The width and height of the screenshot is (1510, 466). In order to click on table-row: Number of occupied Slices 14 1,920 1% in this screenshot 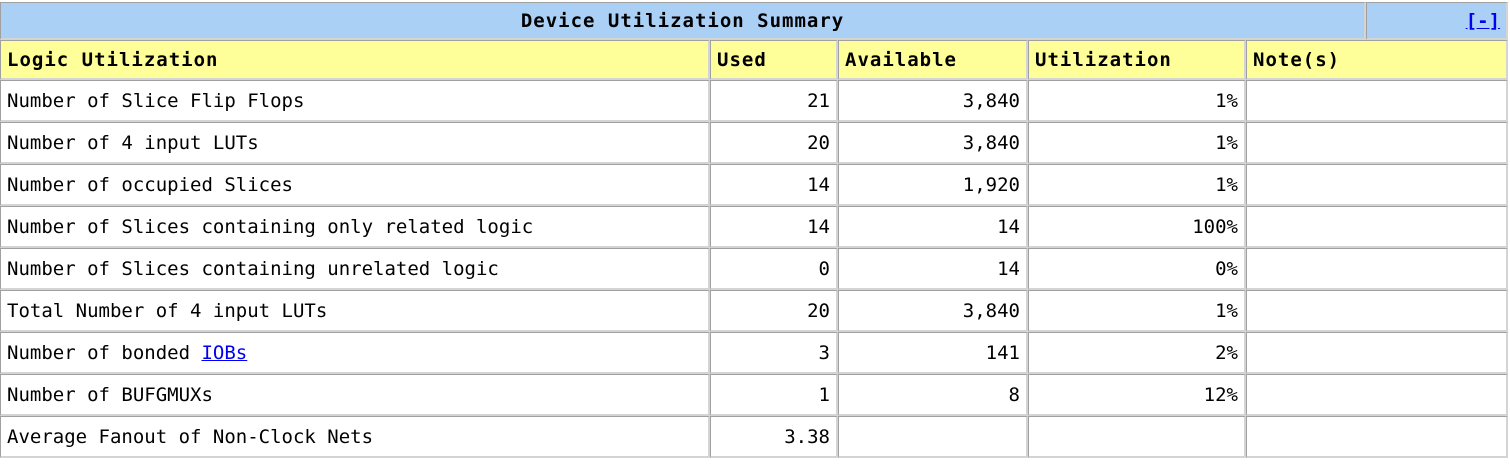, I will do `click(754, 185)`.